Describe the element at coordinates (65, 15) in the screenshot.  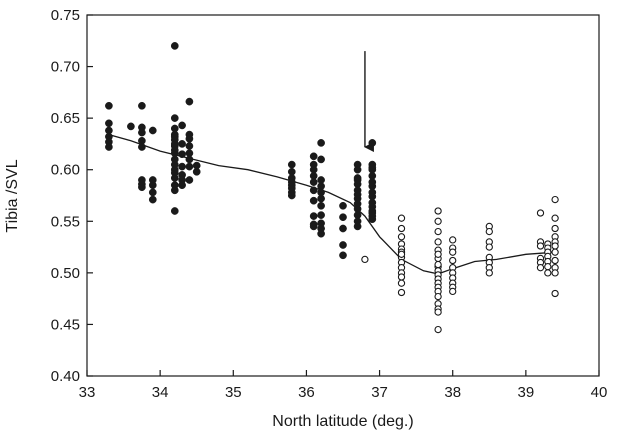
I see `y-tick-label: 0.75` at that location.